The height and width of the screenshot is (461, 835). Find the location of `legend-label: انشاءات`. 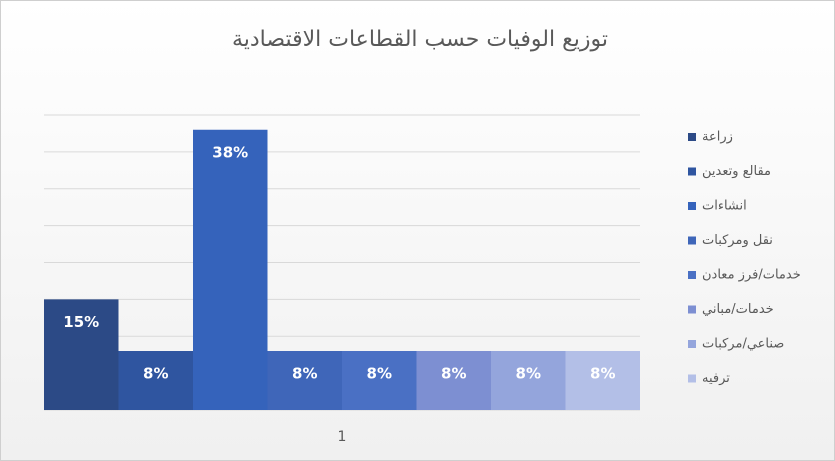

legend-label: انشاءات is located at coordinates (724, 206).